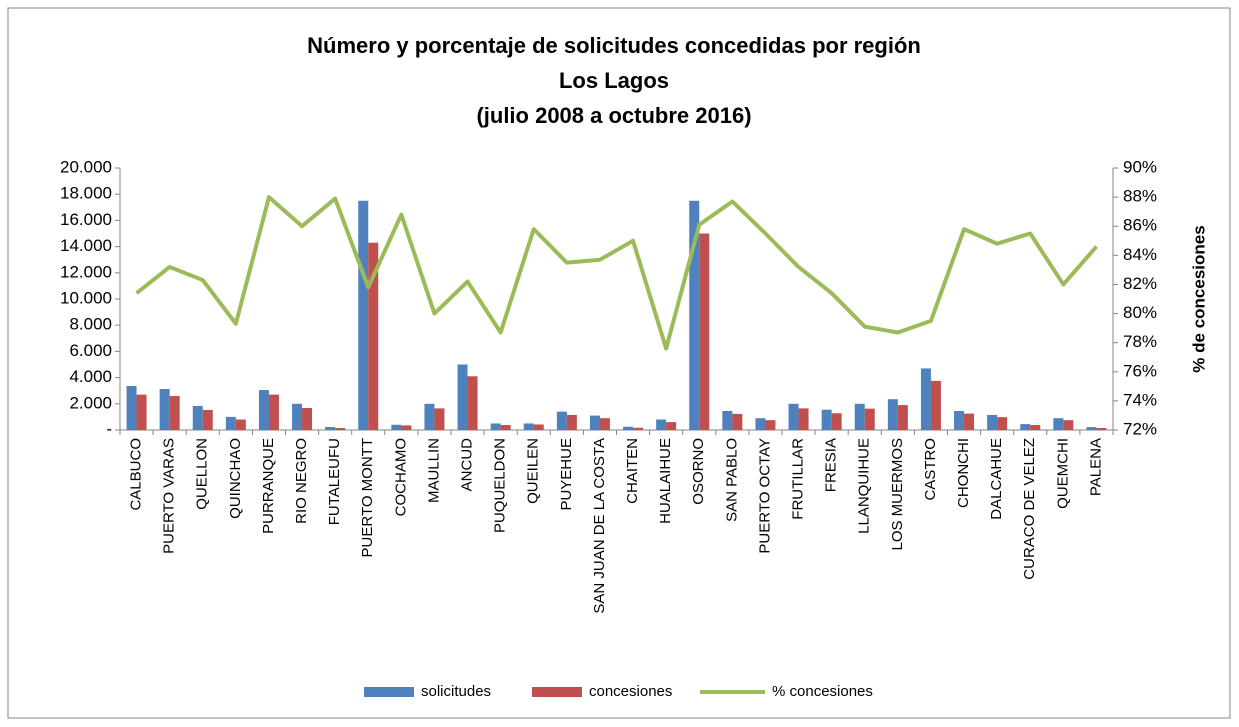  Describe the element at coordinates (1198, 298) in the screenshot. I see `y2-axis-label: % de concesiones` at that location.